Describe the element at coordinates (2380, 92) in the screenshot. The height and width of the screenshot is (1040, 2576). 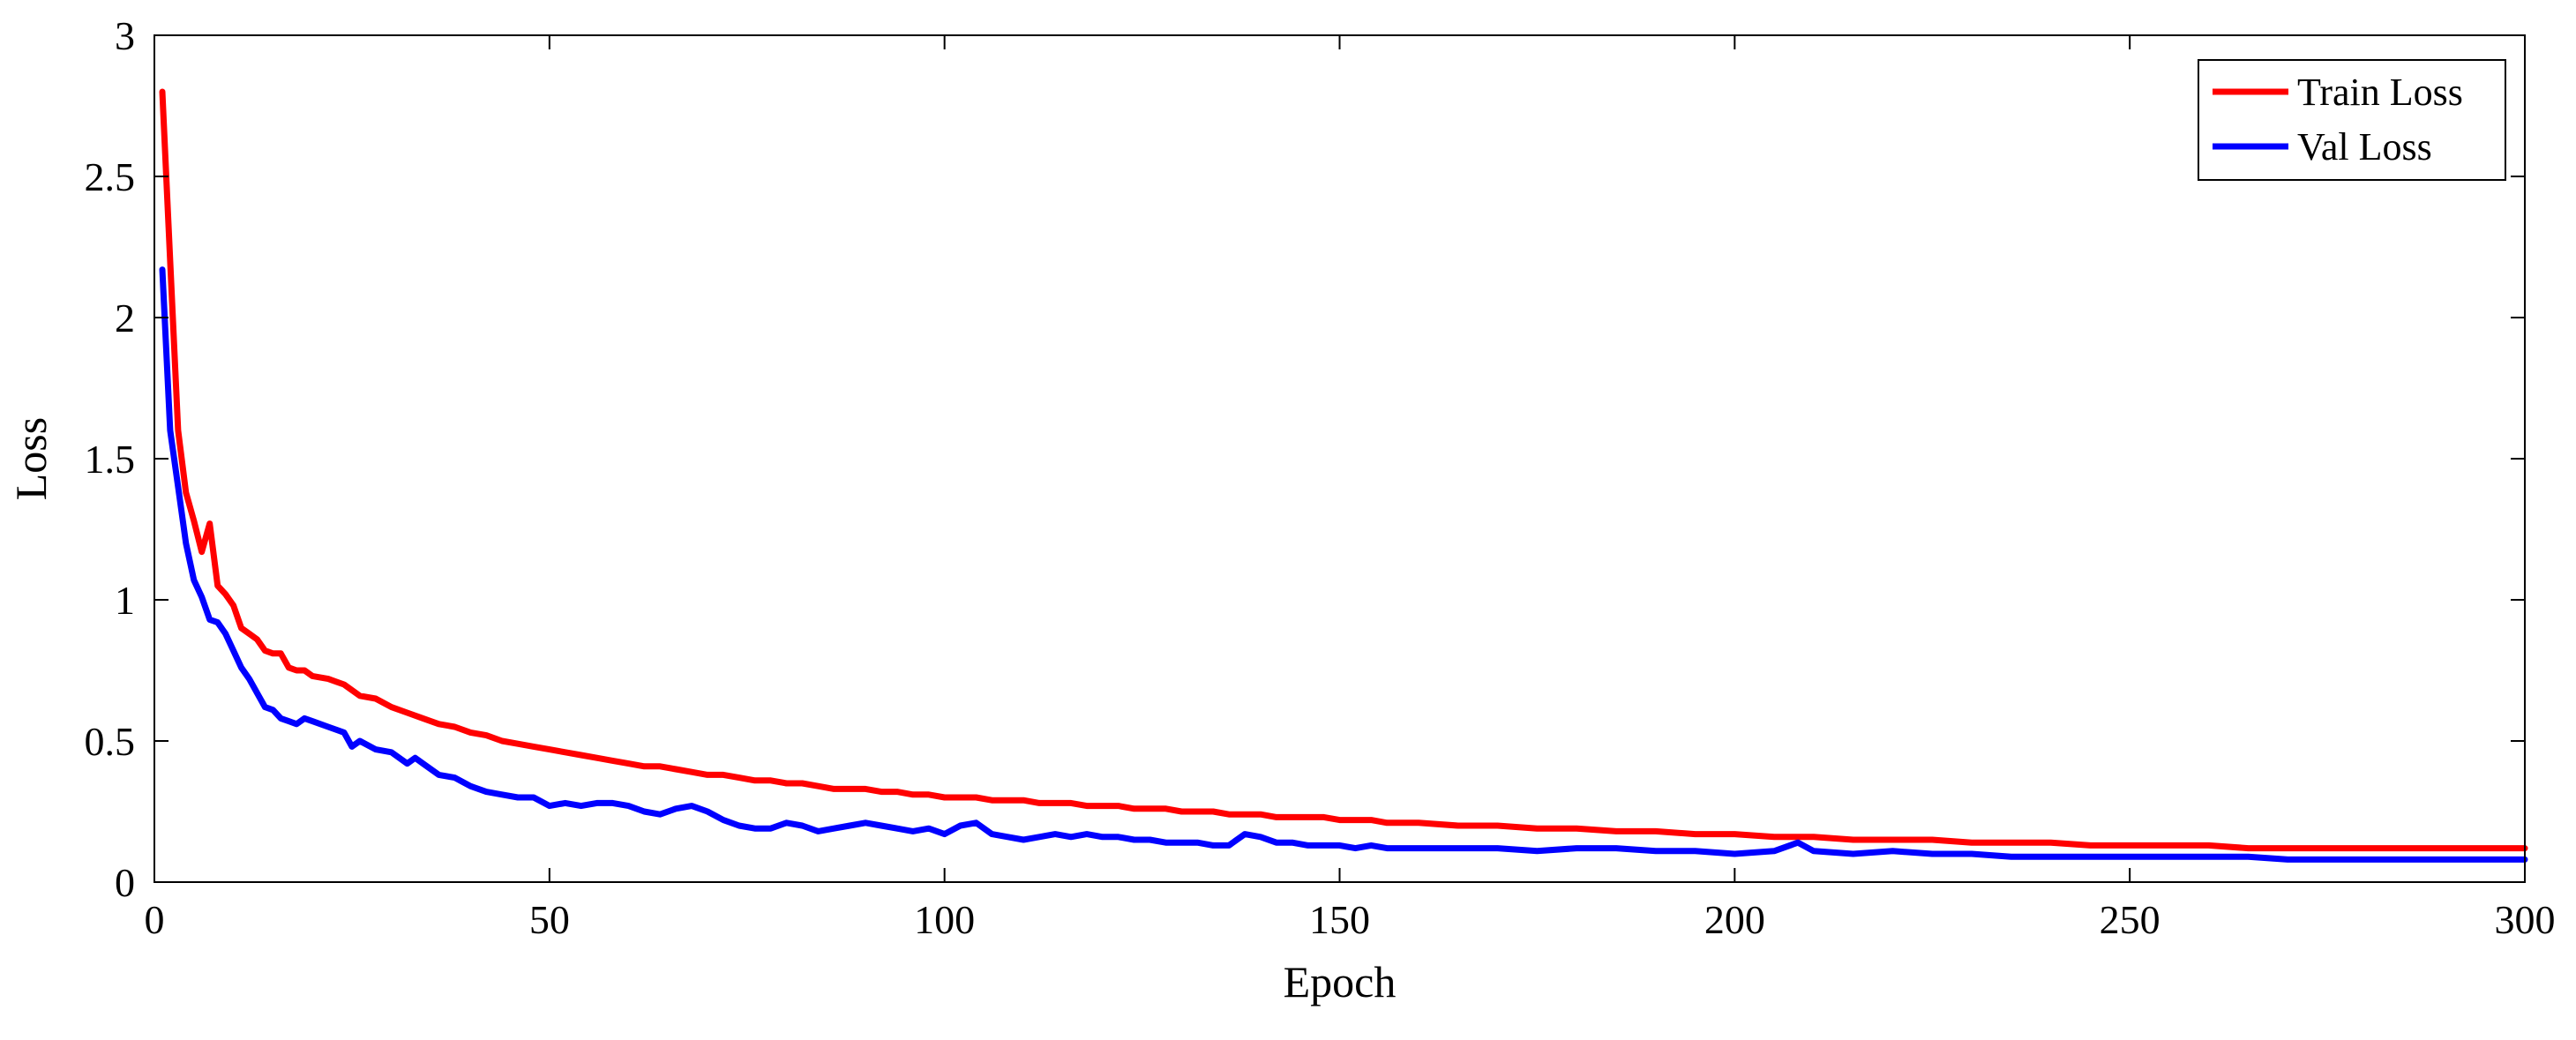
I see `legend-label-1: Train Loss` at that location.